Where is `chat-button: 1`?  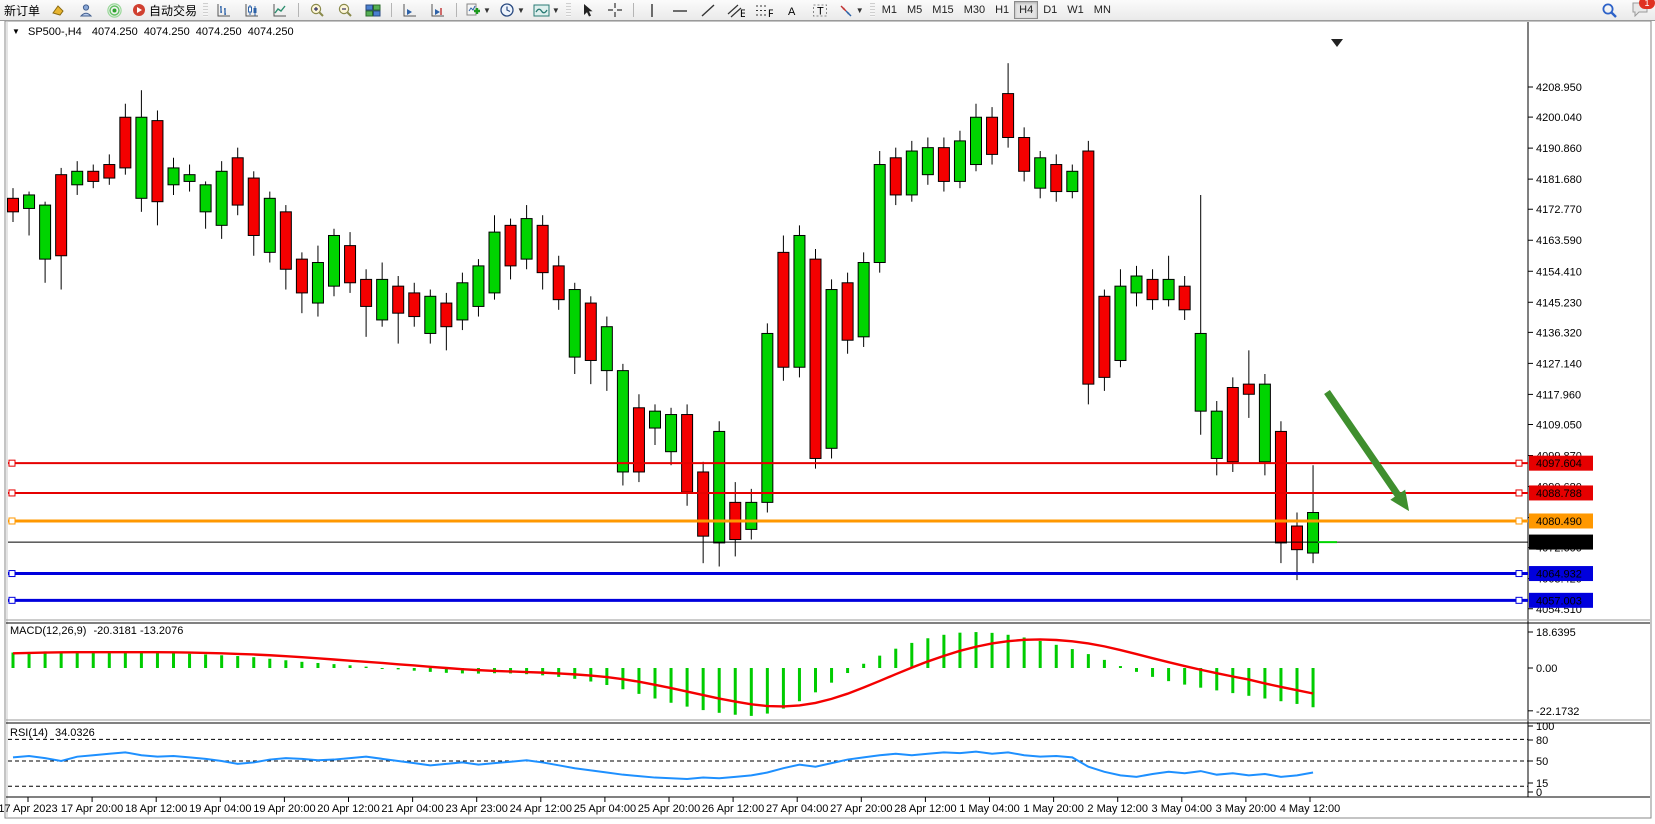
chat-button: 1 is located at coordinates (1643, 10).